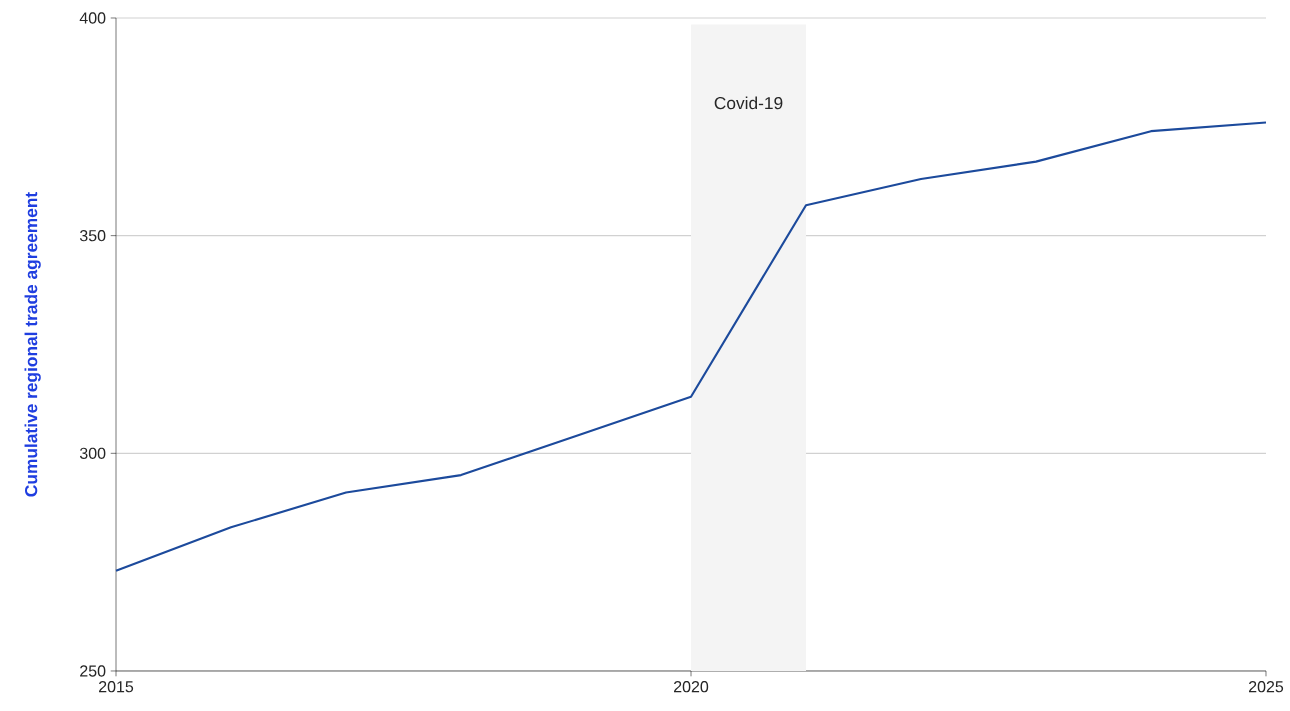 The image size is (1290, 711). I want to click on y-tick-label: 400, so click(92, 18).